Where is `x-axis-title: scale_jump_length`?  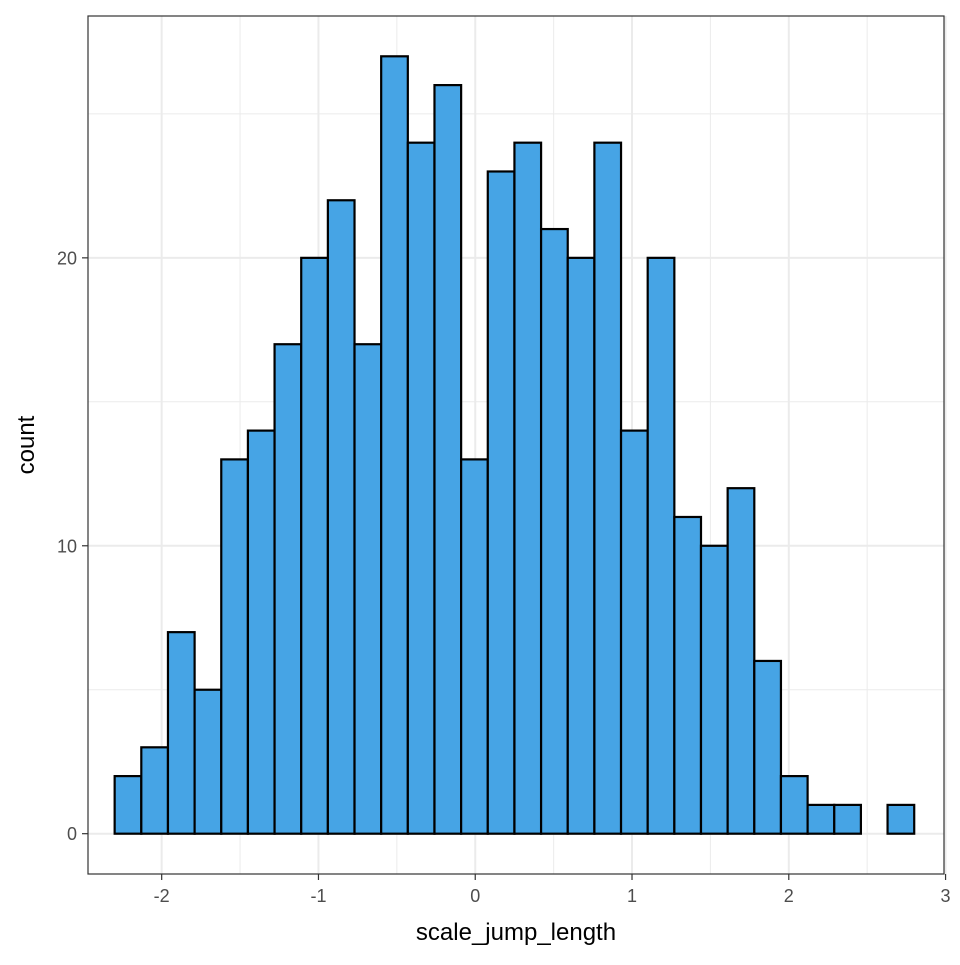 x-axis-title: scale_jump_length is located at coordinates (516, 932).